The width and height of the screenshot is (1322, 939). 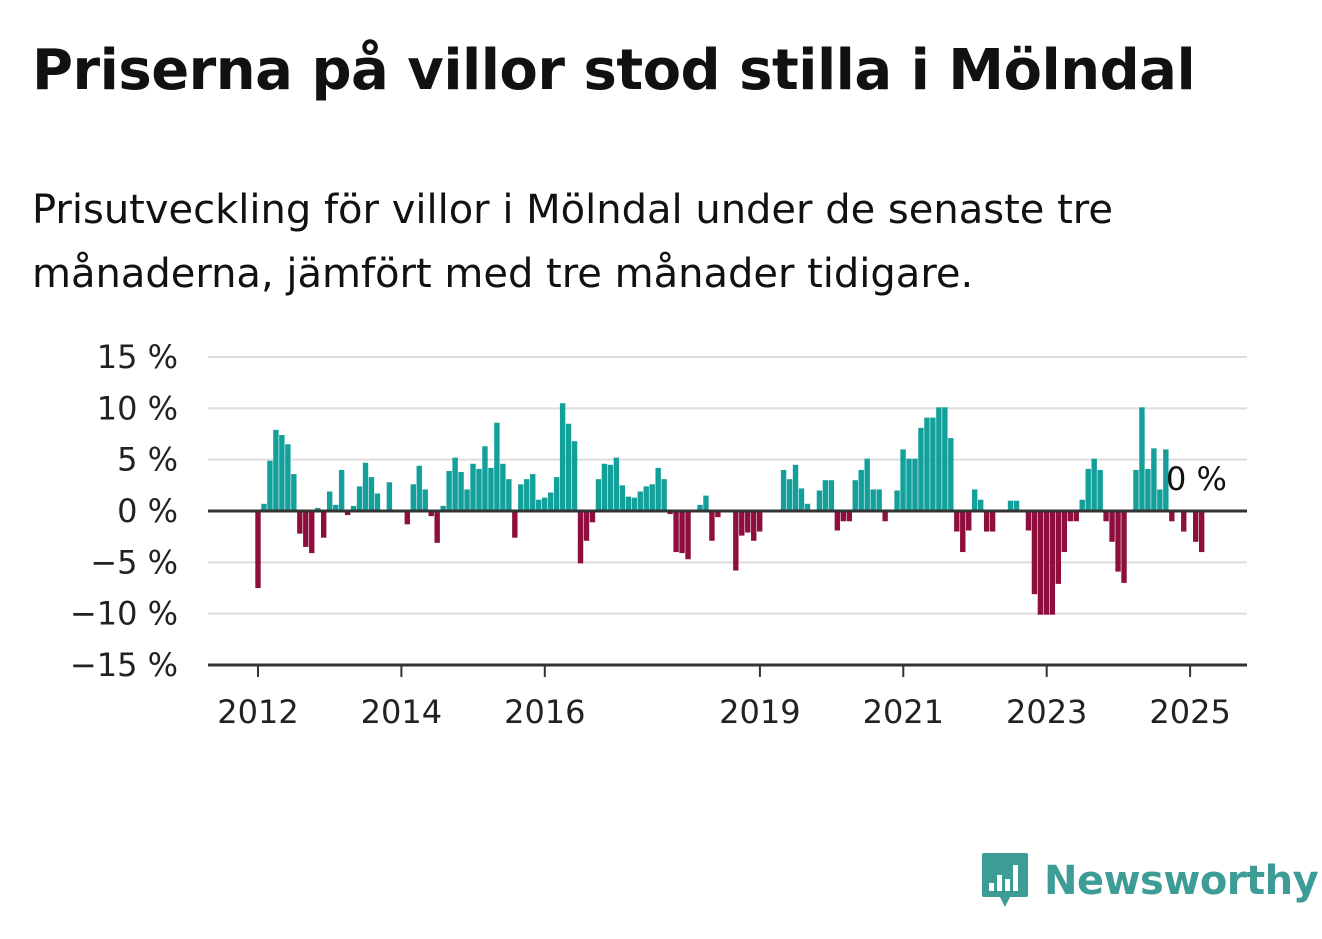 What do you see at coordinates (1196, 479) in the screenshot?
I see `latest-value-label: 0 %` at bounding box center [1196, 479].